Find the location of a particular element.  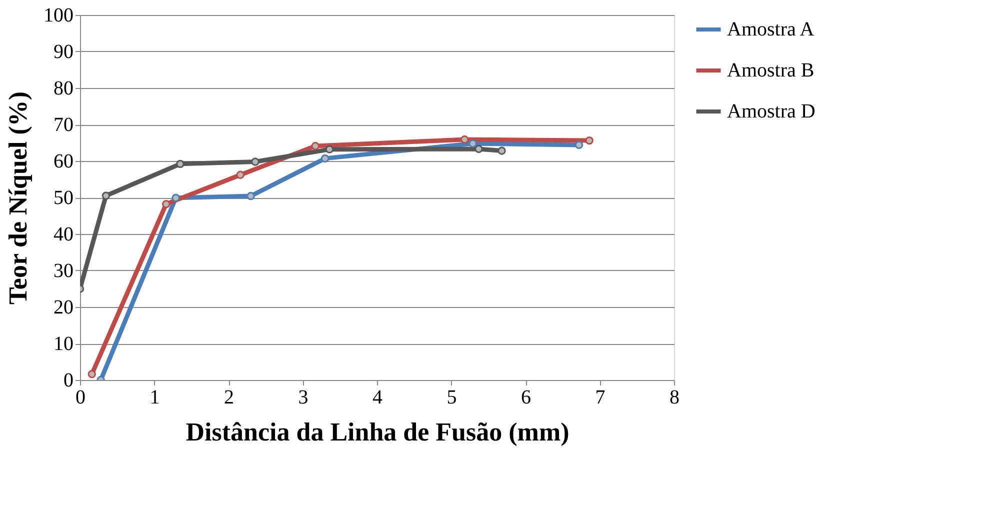

x-tick-label: 5 is located at coordinates (451, 397).